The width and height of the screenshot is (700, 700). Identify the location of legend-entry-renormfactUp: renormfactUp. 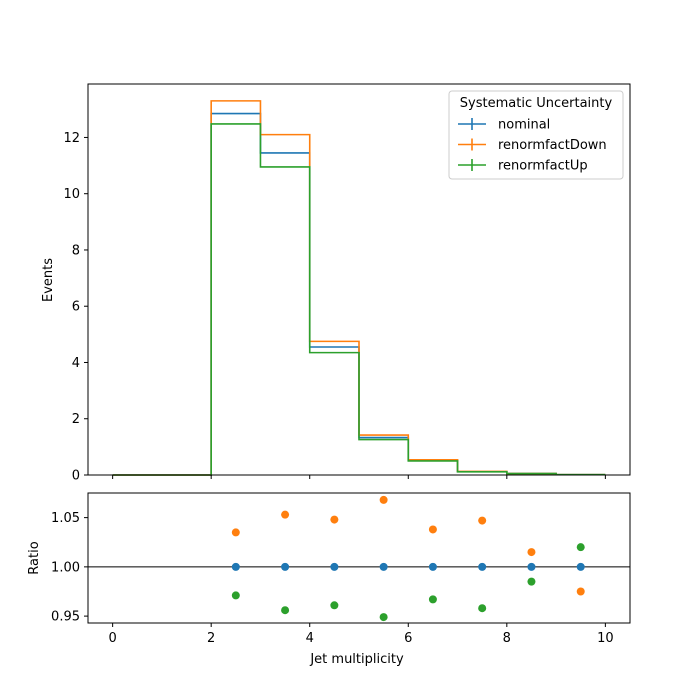
(523, 166).